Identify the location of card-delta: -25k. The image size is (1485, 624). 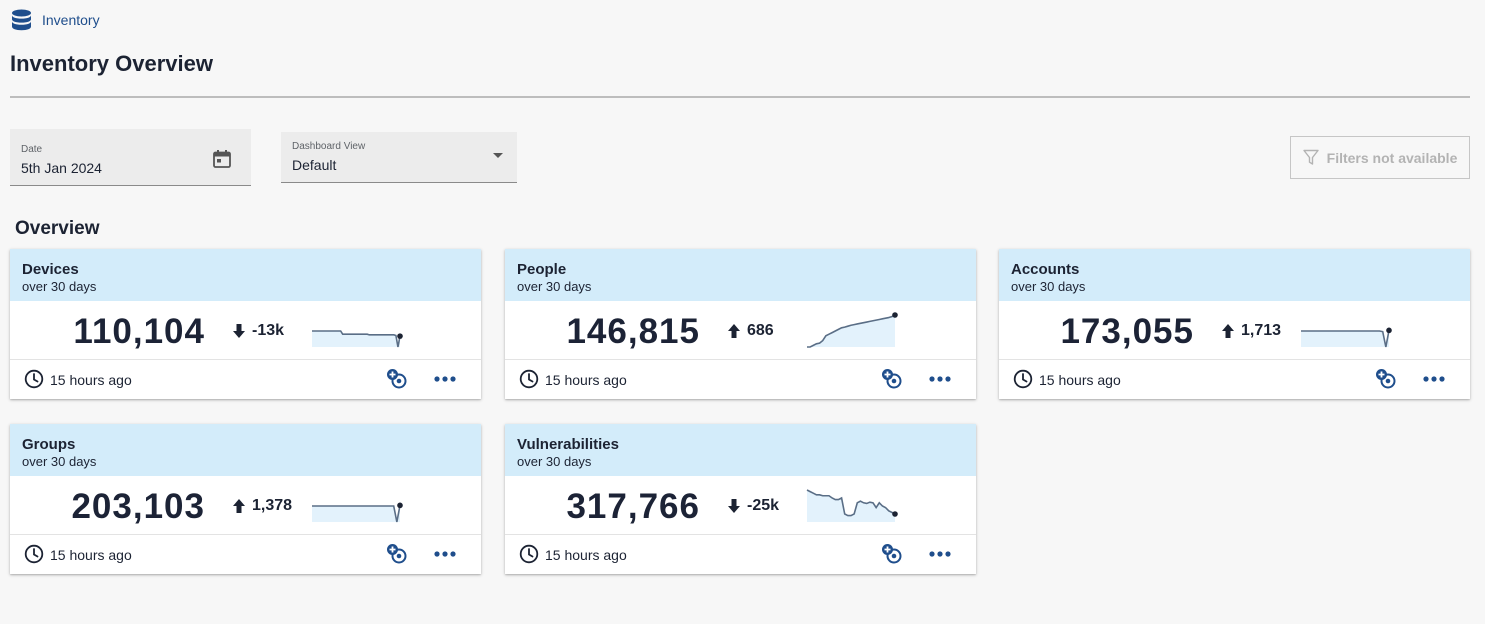
(753, 506).